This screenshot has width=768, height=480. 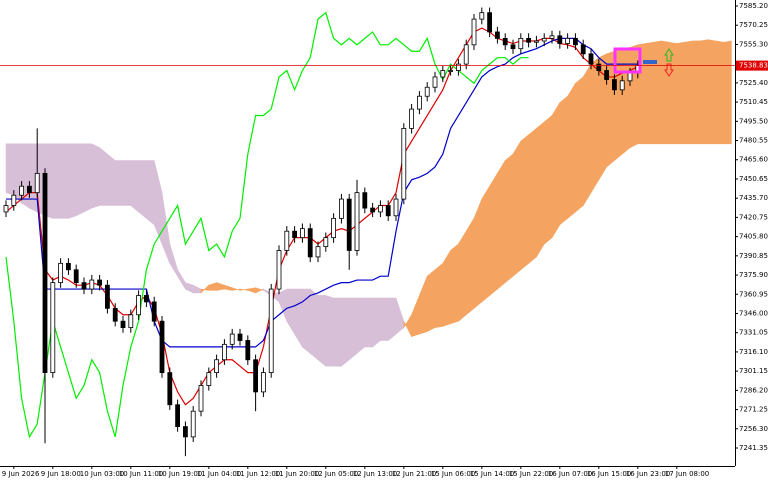 What do you see at coordinates (102, 474) in the screenshot?
I see `x-tick-label: 10 Jun 03:00` at bounding box center [102, 474].